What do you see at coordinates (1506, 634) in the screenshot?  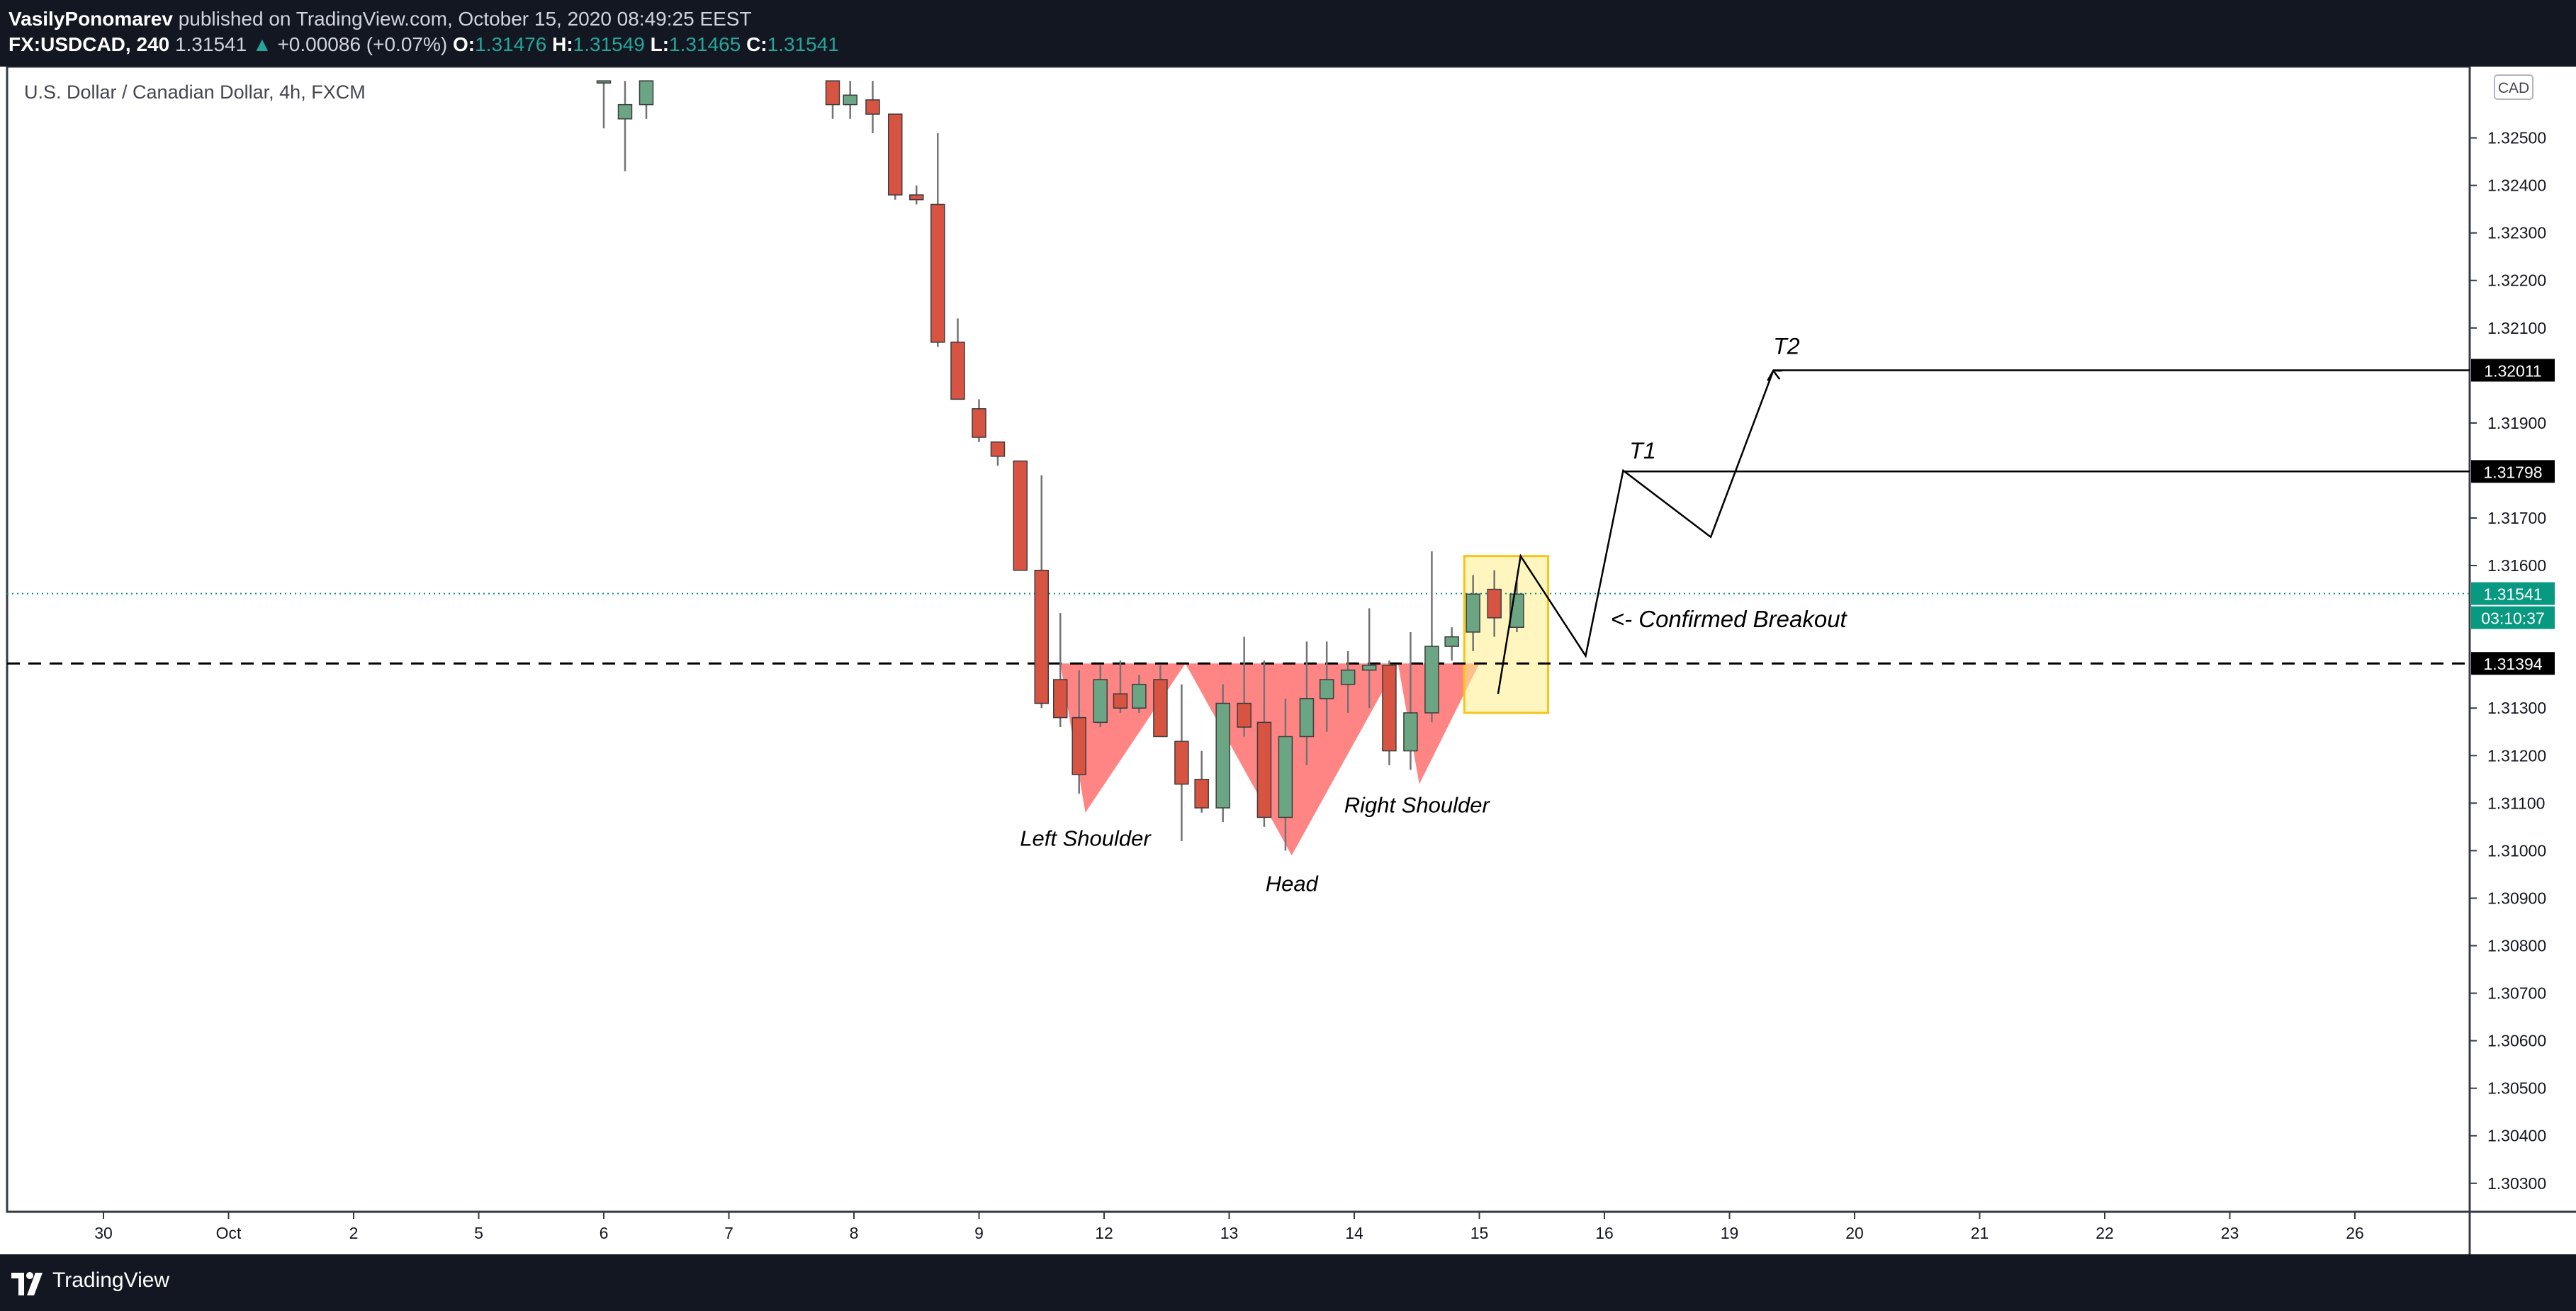 I see `breakout-box` at bounding box center [1506, 634].